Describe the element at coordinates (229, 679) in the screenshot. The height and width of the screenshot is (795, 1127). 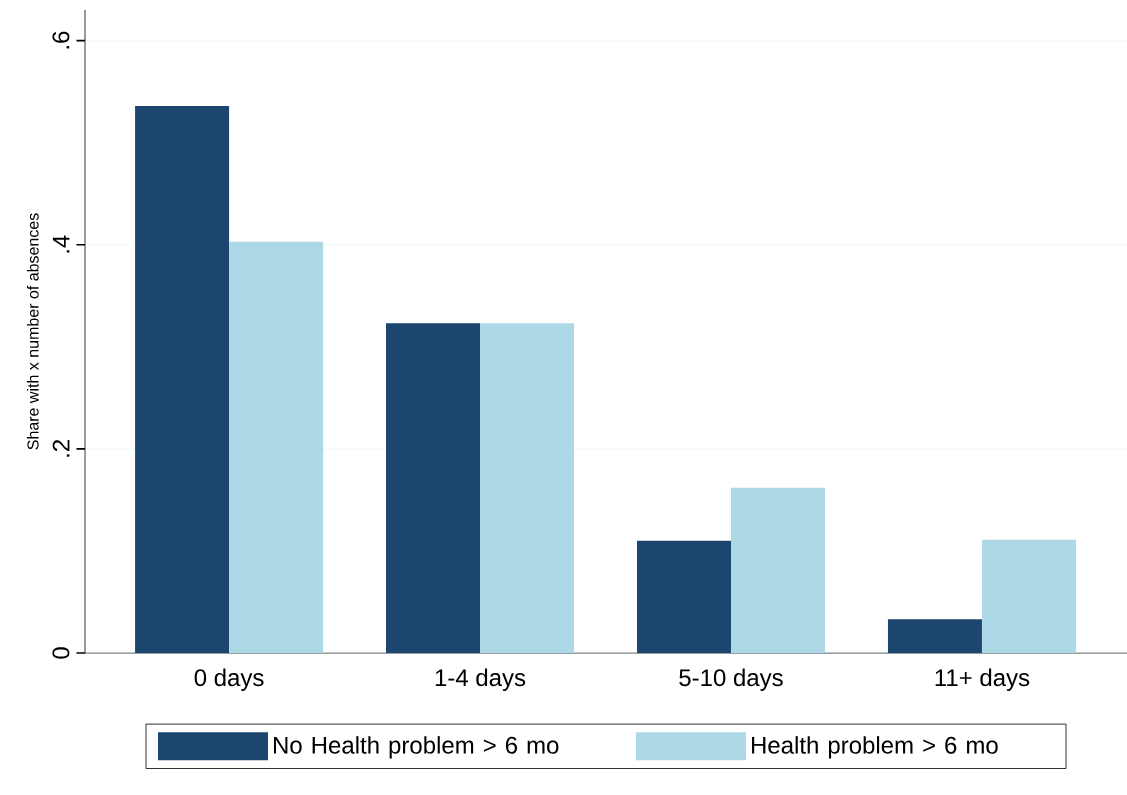
I see `x-tick-label: 0 days` at that location.